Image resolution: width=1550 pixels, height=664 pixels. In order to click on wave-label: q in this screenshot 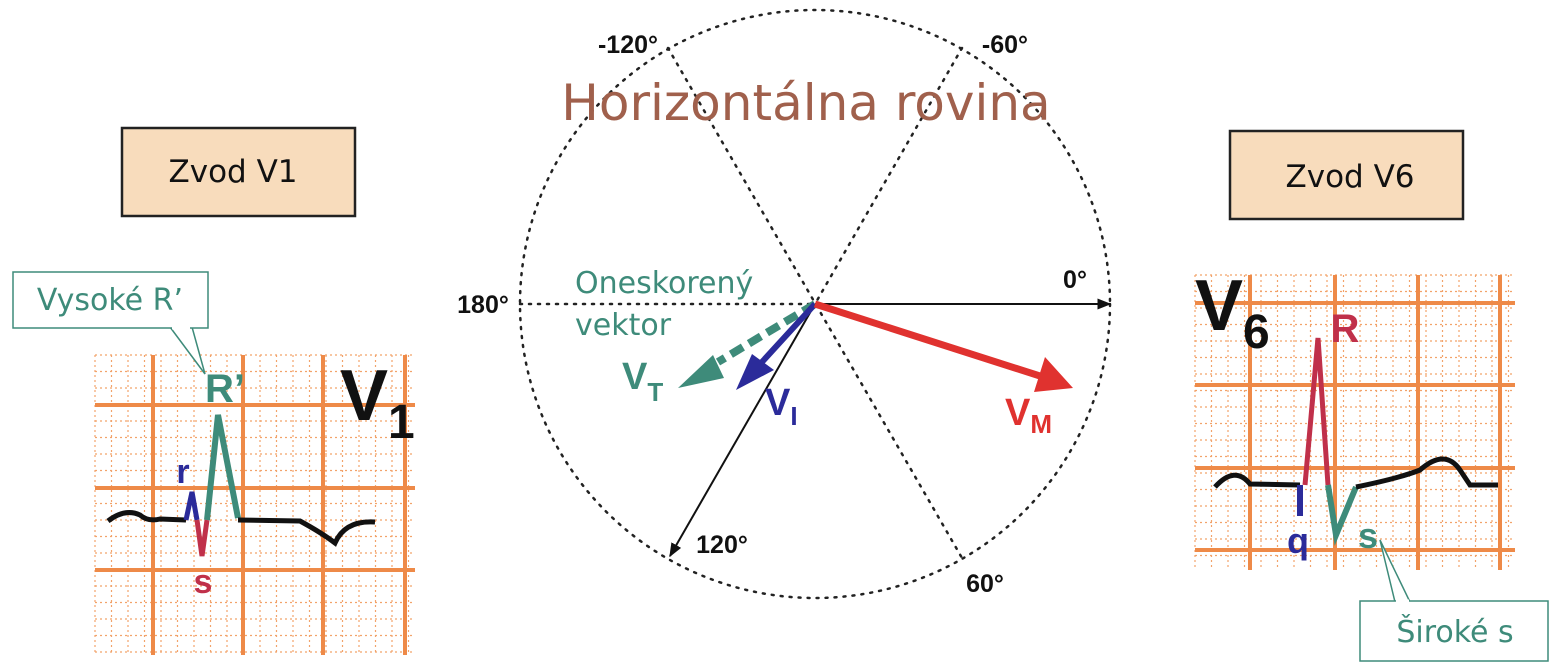, I will do `click(1298, 540)`.